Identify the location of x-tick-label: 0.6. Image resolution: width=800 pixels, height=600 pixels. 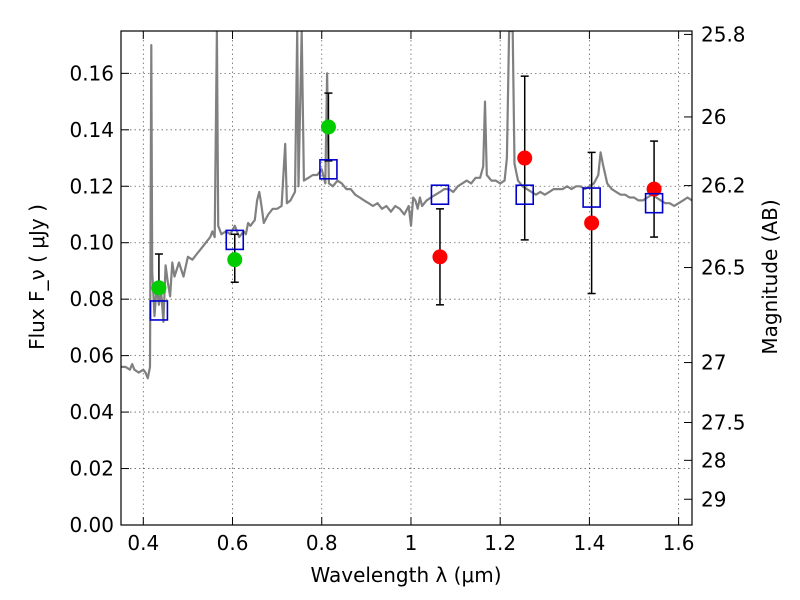
(233, 543).